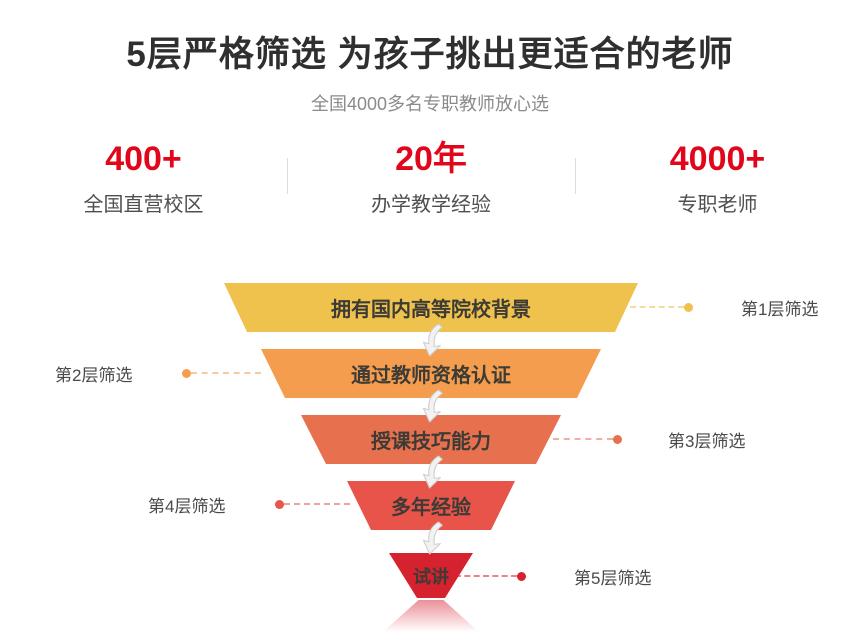  What do you see at coordinates (143, 159) in the screenshot?
I see `stat-value: 400+` at bounding box center [143, 159].